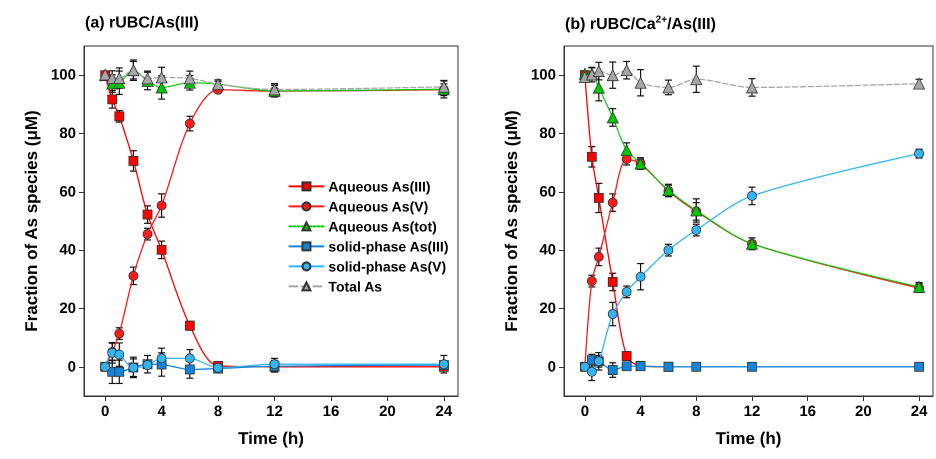  Describe the element at coordinates (378, 206) in the screenshot. I see `legend-label: Aqueous As(V)` at that location.